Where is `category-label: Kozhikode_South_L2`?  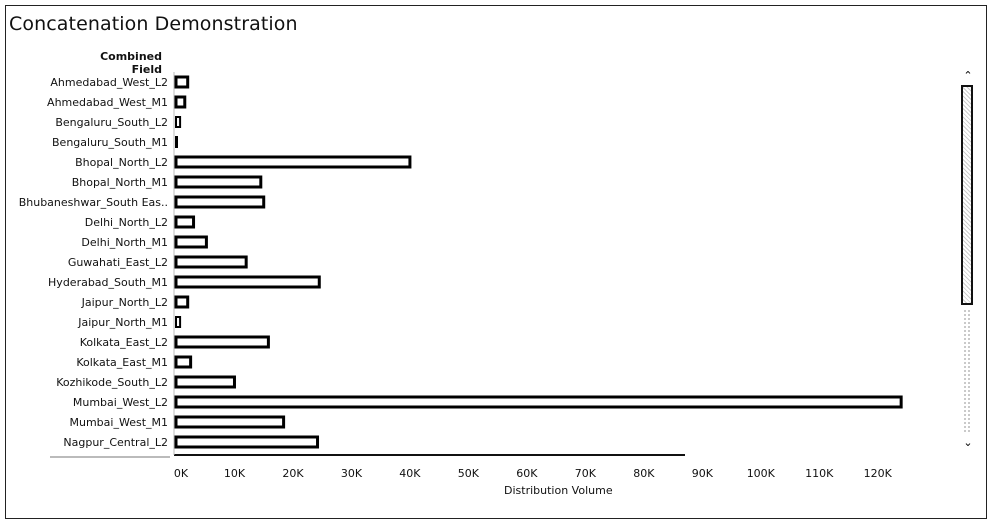 category-label: Kozhikode_South_L2 is located at coordinates (112, 382).